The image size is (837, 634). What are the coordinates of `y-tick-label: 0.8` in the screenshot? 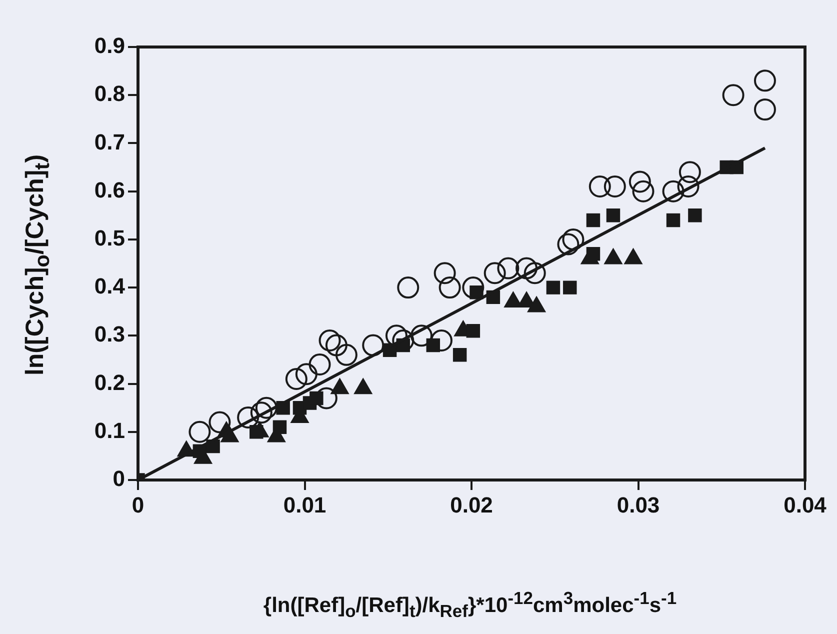 It's located at (109, 93).